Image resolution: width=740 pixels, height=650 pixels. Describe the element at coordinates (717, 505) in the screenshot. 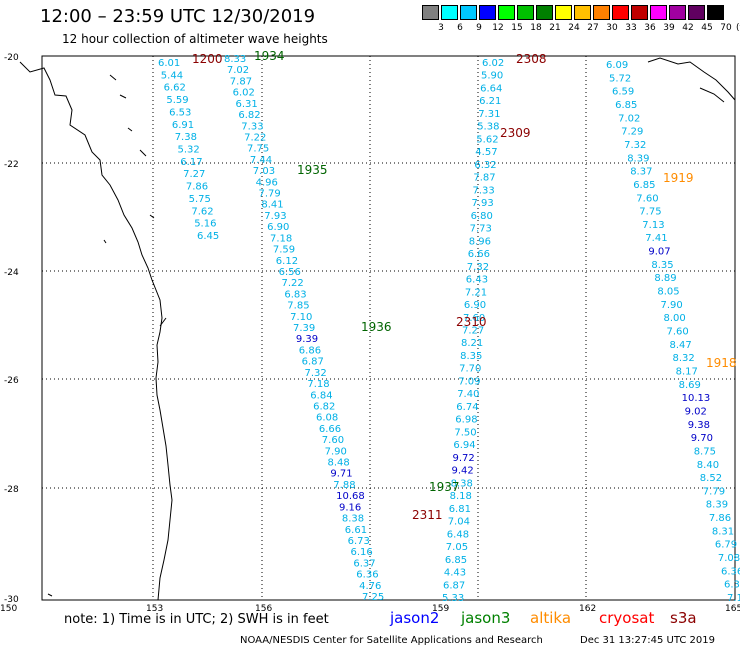

I see `wave-height-value: 8.39` at that location.